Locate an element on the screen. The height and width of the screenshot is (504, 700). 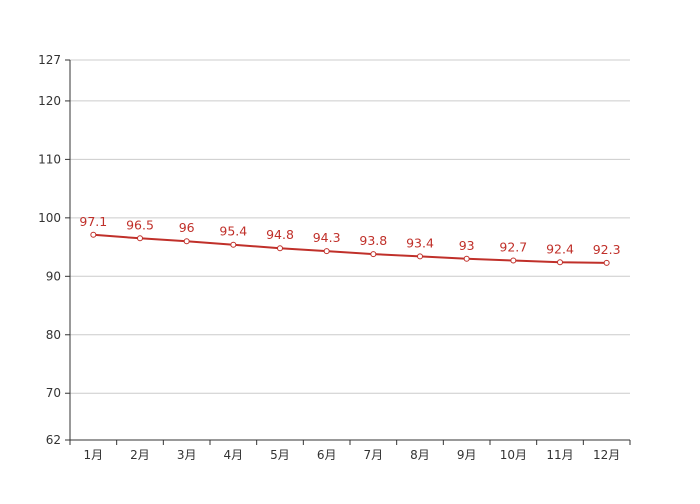
data-label: 93.4 is located at coordinates (420, 242).